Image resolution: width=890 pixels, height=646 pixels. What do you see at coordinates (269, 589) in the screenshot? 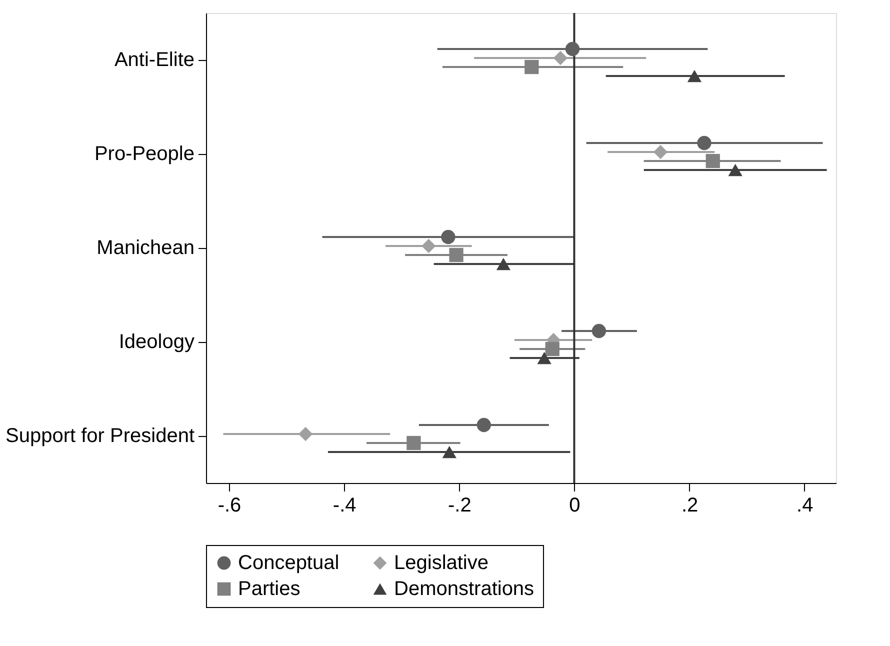
I see `legend-label: Parties` at bounding box center [269, 589].